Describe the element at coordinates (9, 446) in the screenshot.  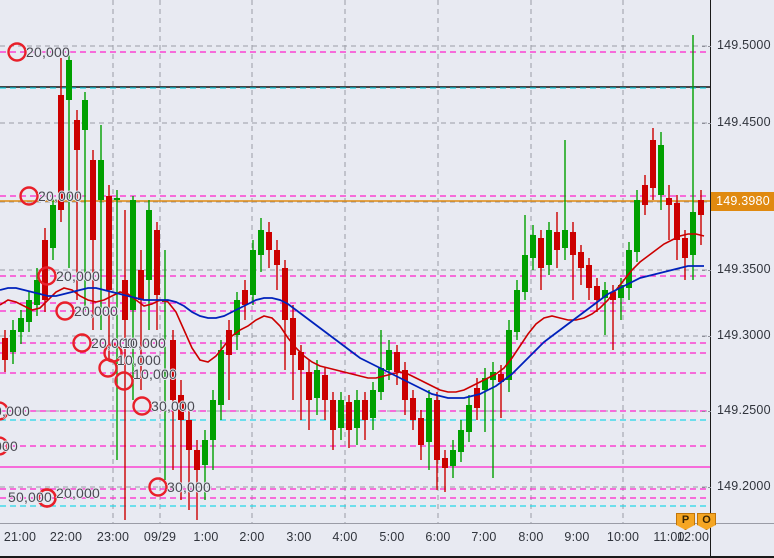
I see `order-annotation-label: 000` at that location.